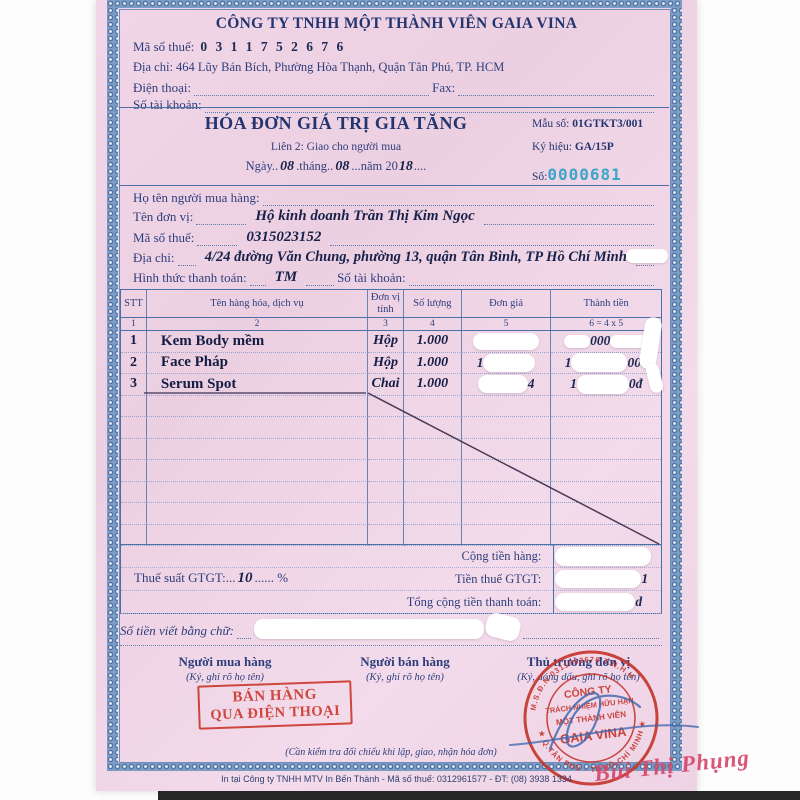 The width and height of the screenshot is (800, 800). What do you see at coordinates (284, 237) in the screenshot?
I see `buyer-tax-value: 0315023152` at bounding box center [284, 237].